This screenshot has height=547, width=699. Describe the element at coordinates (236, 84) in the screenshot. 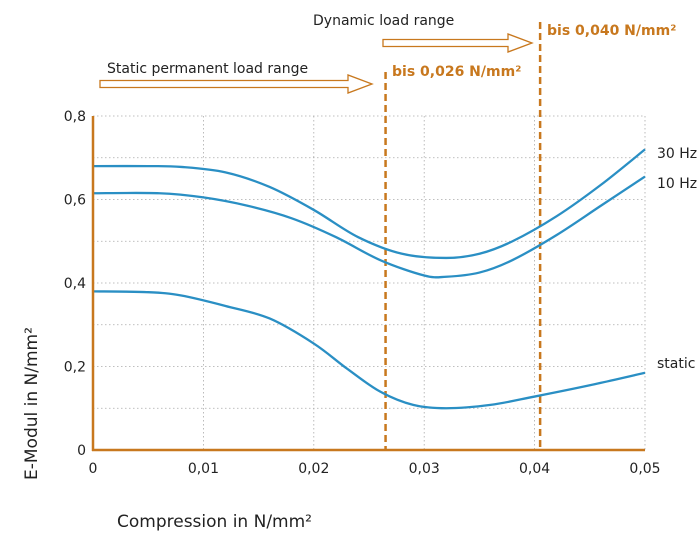

I see `static-range-arrow` at that location.